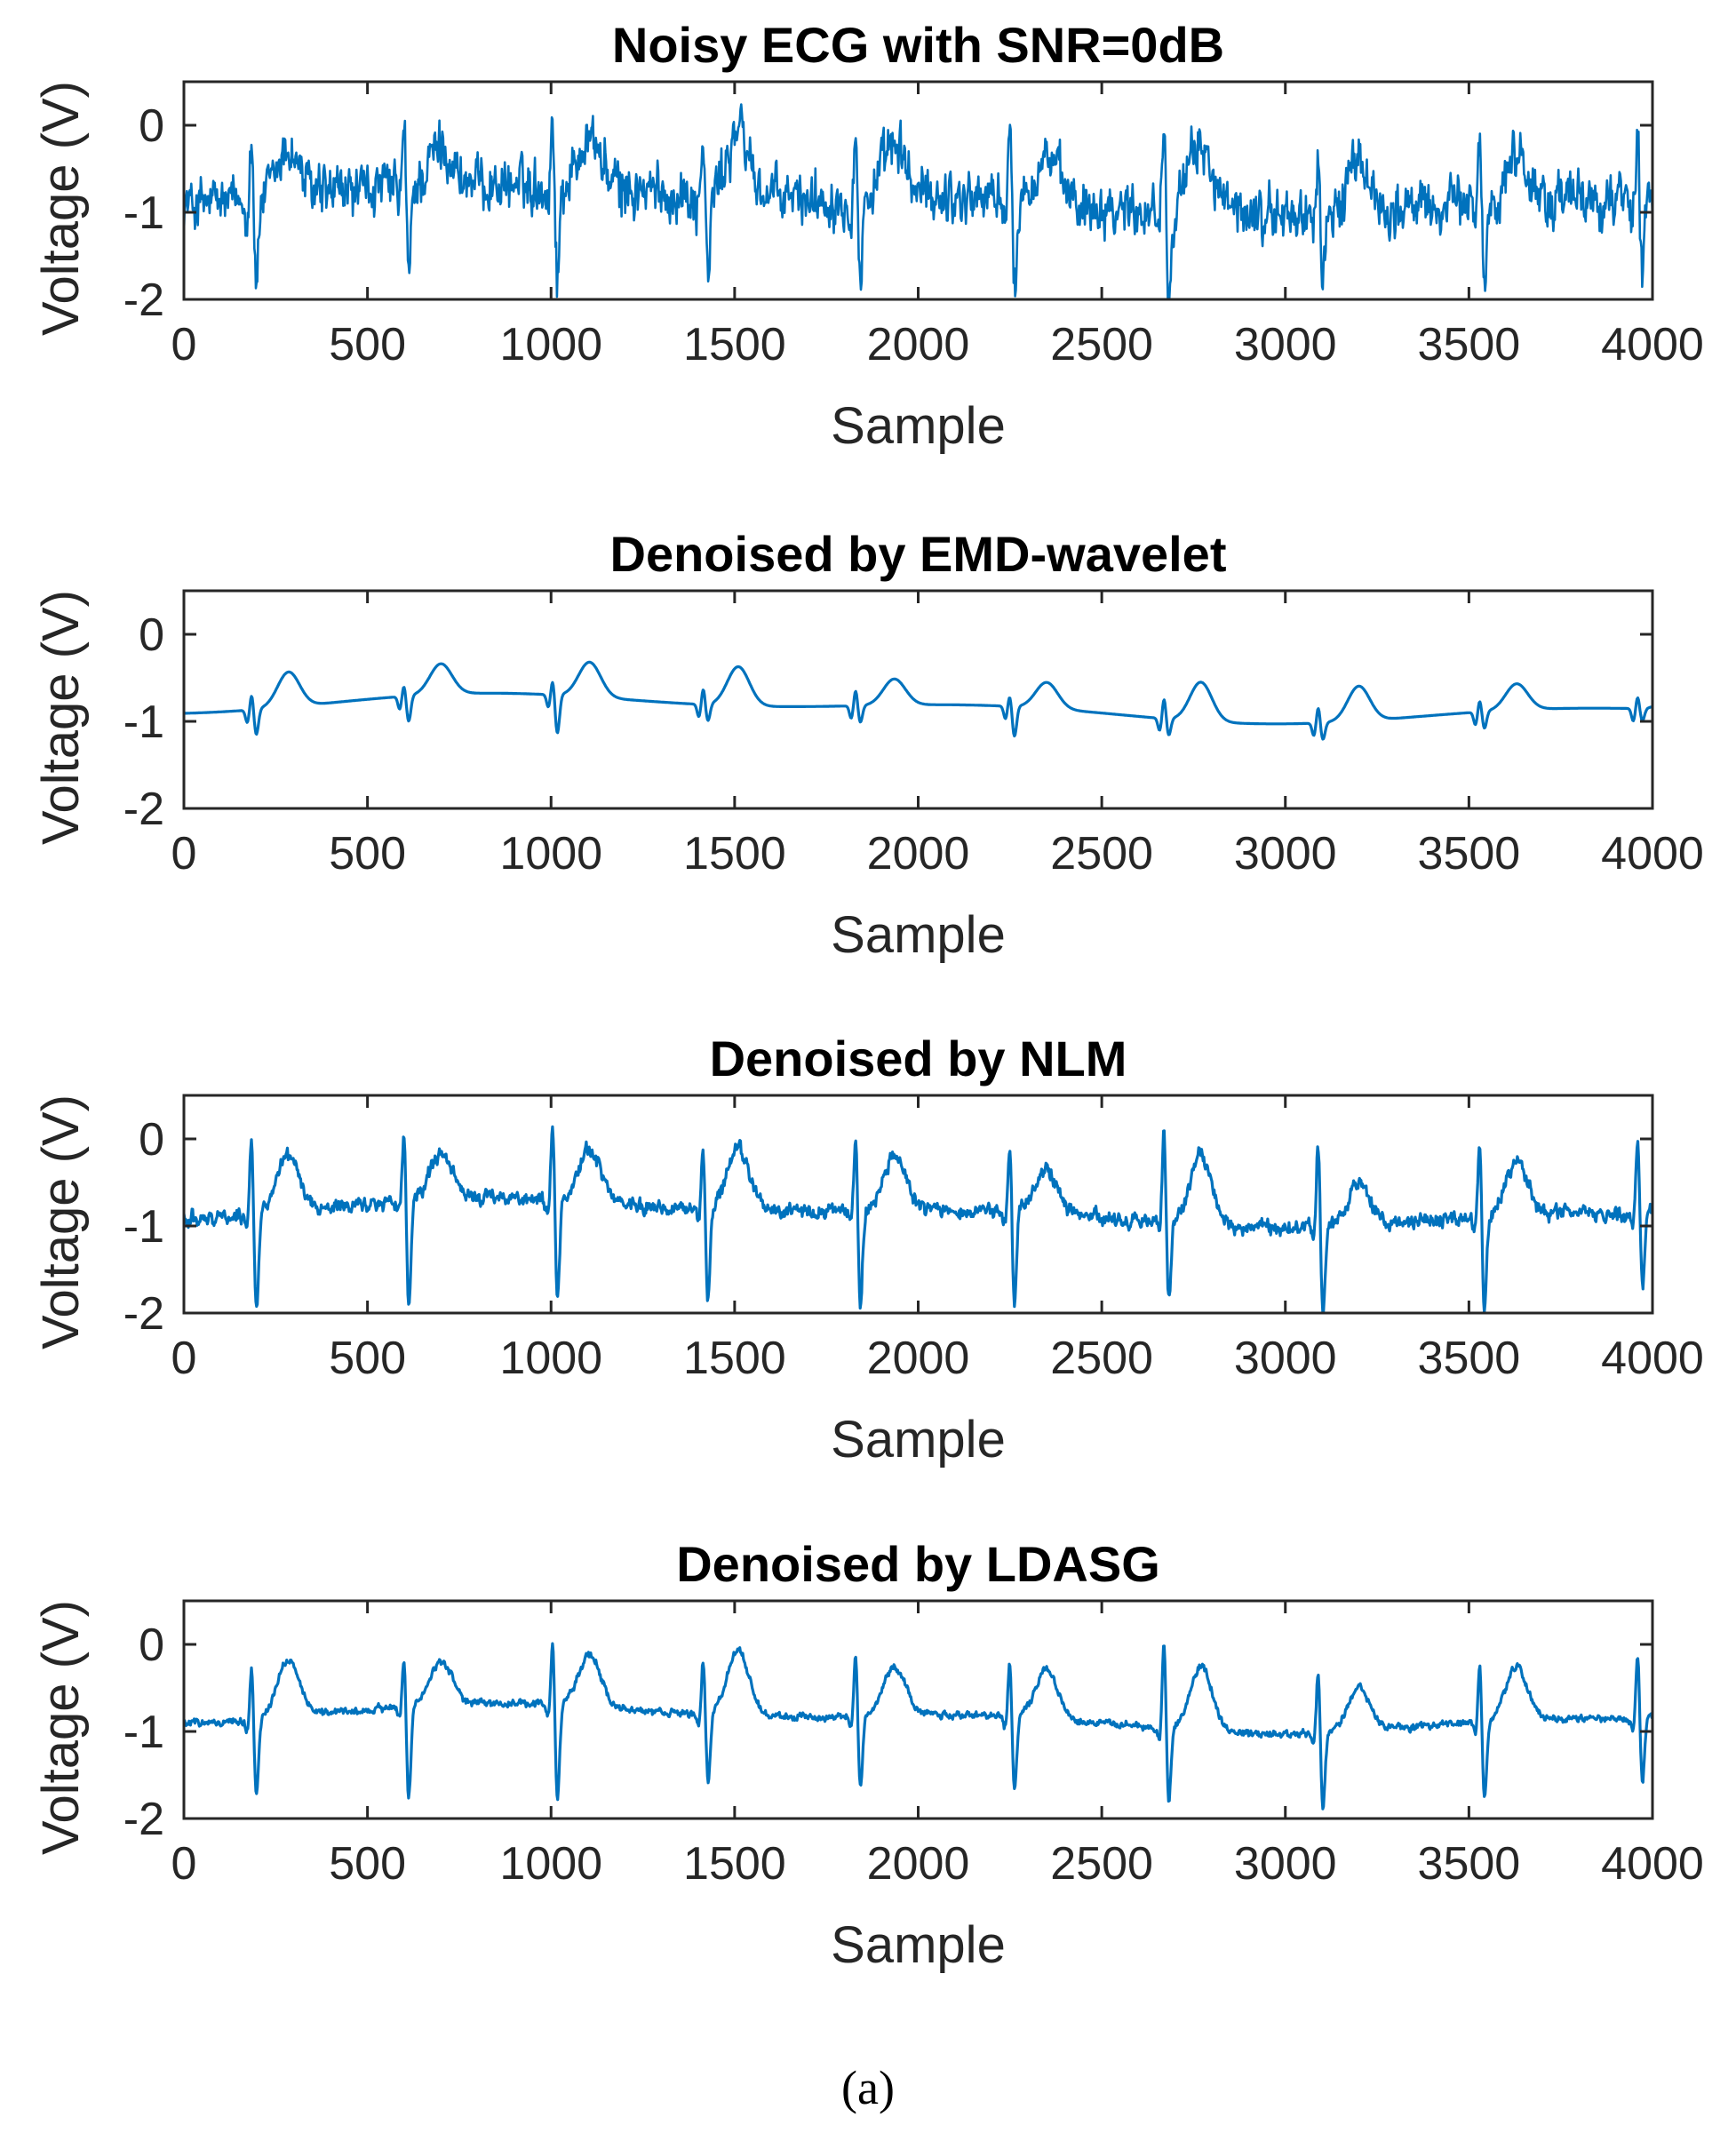  Describe the element at coordinates (918, 1058) in the screenshot. I see `chart-title: Denoised by NLM` at that location.